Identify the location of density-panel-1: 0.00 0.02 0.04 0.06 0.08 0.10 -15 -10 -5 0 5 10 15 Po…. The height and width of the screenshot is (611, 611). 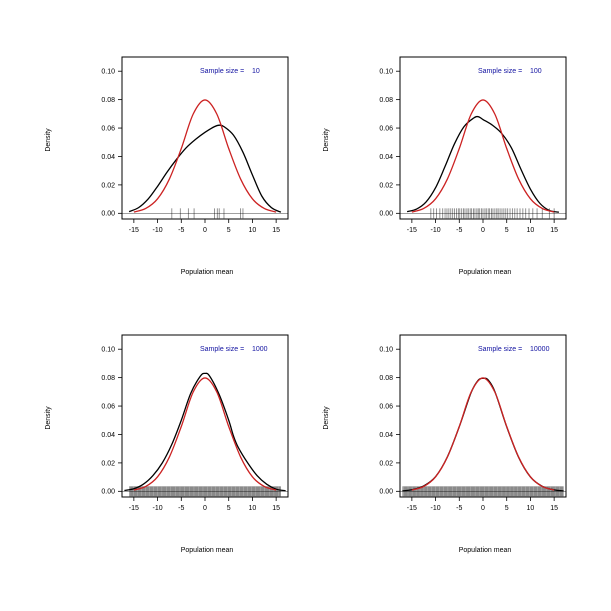
(167, 166).